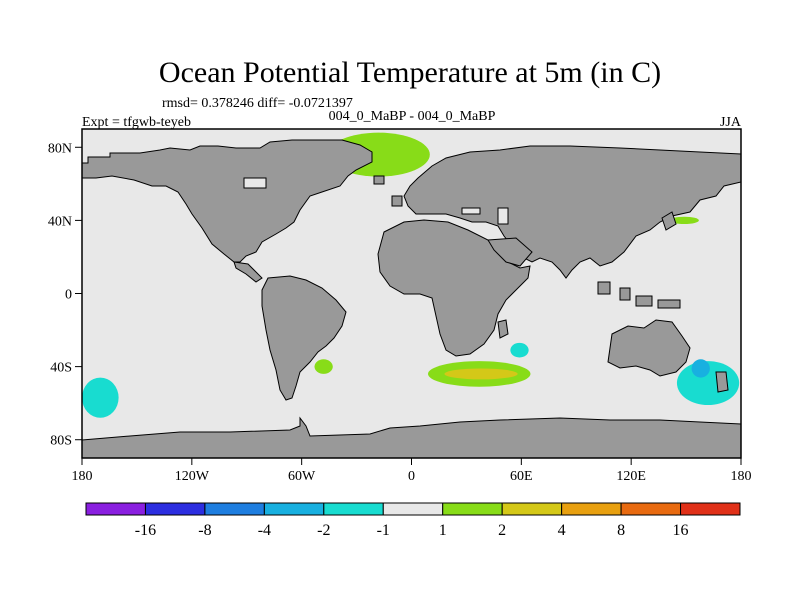 The width and height of the screenshot is (800, 600). I want to click on x-tick-label: 0, so click(411, 476).